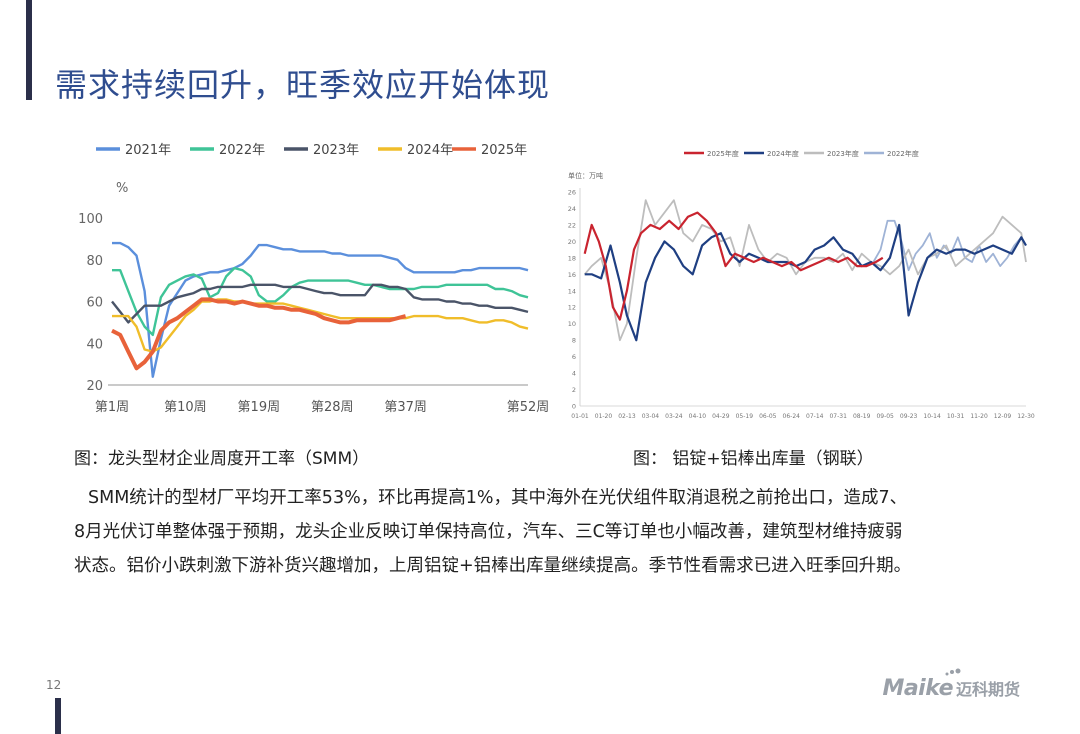  I want to click on series-line-2024年, so click(320, 325).